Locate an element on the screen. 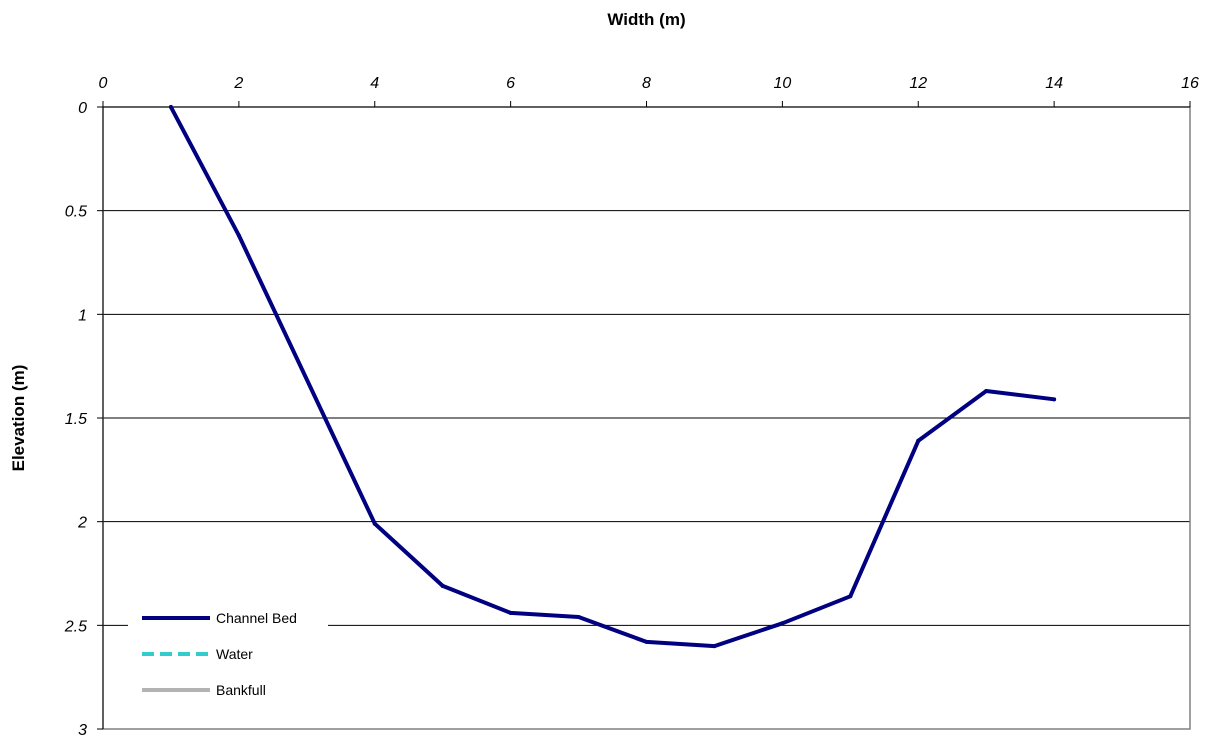 The width and height of the screenshot is (1215, 742). x-tick-label: 12 is located at coordinates (918, 83).